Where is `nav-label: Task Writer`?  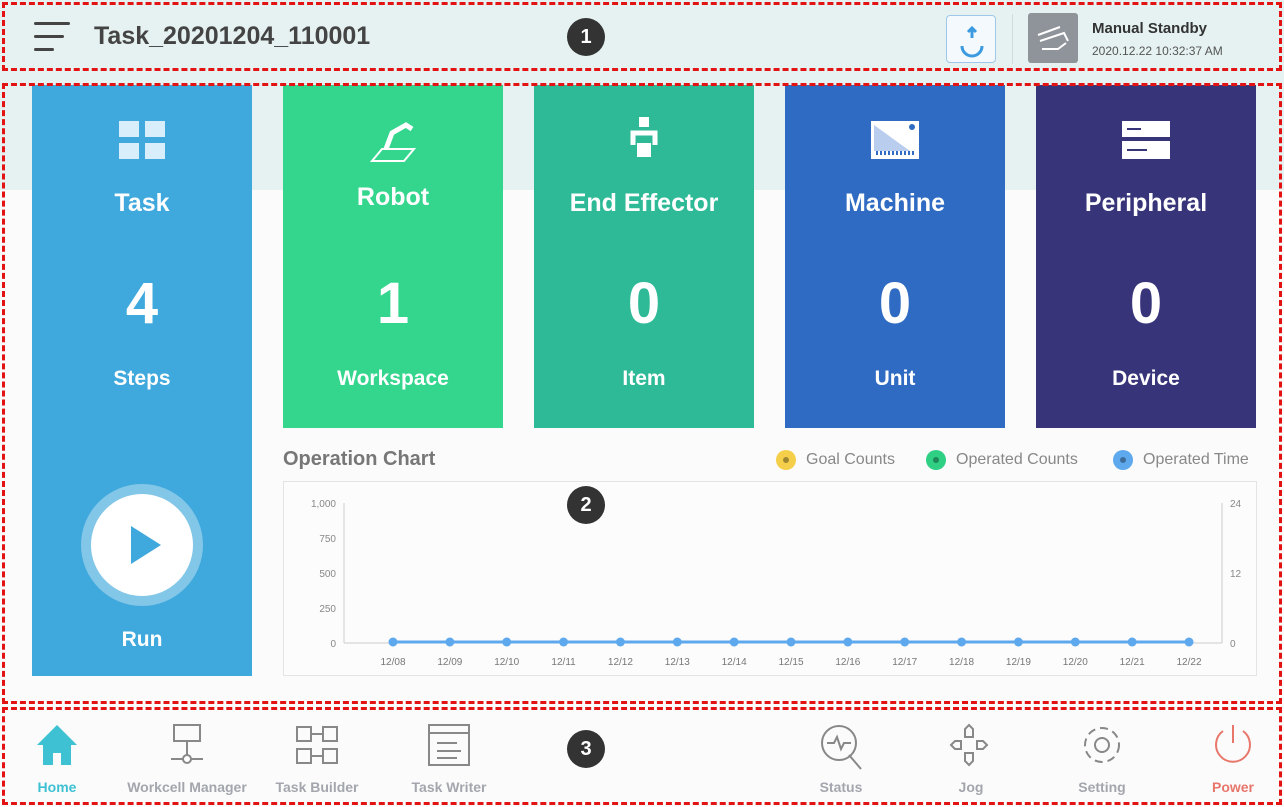
nav-label: Task Writer is located at coordinates (449, 787).